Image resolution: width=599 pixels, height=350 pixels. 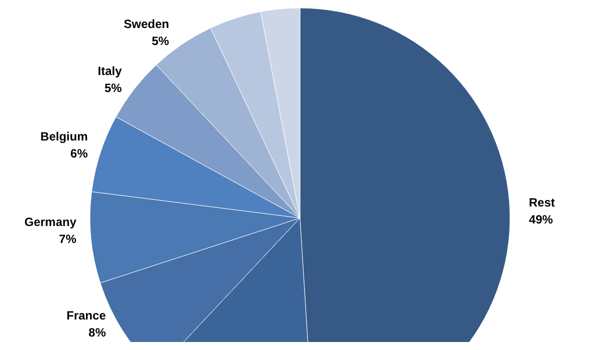 What do you see at coordinates (541, 202) in the screenshot?
I see `slice-label: Rest` at bounding box center [541, 202].